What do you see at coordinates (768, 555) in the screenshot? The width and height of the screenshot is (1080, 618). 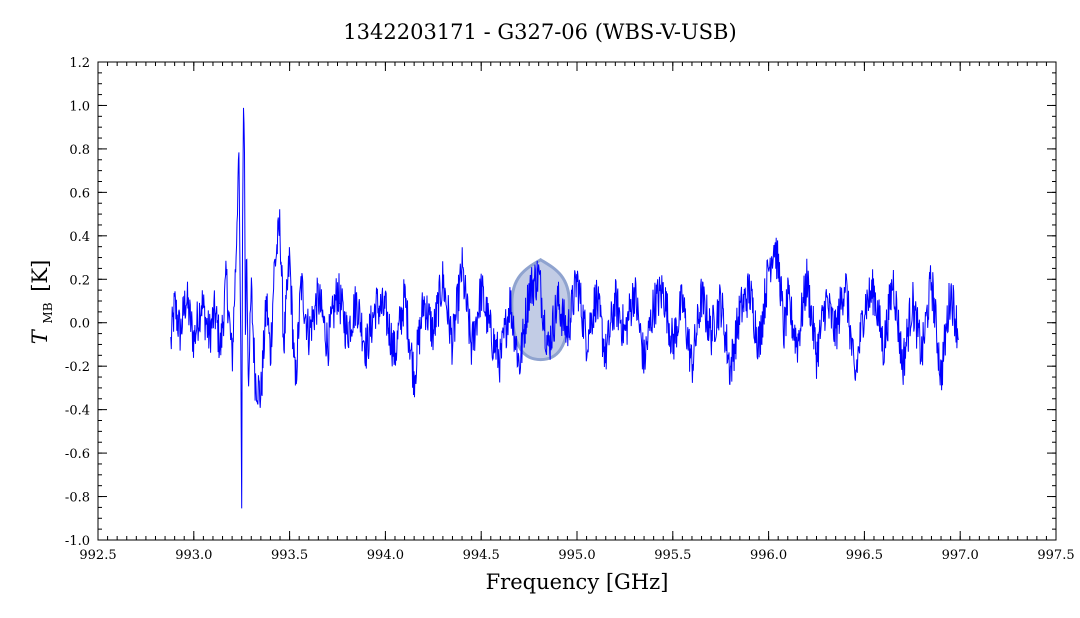 I see `x-tick-label: 996.0` at bounding box center [768, 555].